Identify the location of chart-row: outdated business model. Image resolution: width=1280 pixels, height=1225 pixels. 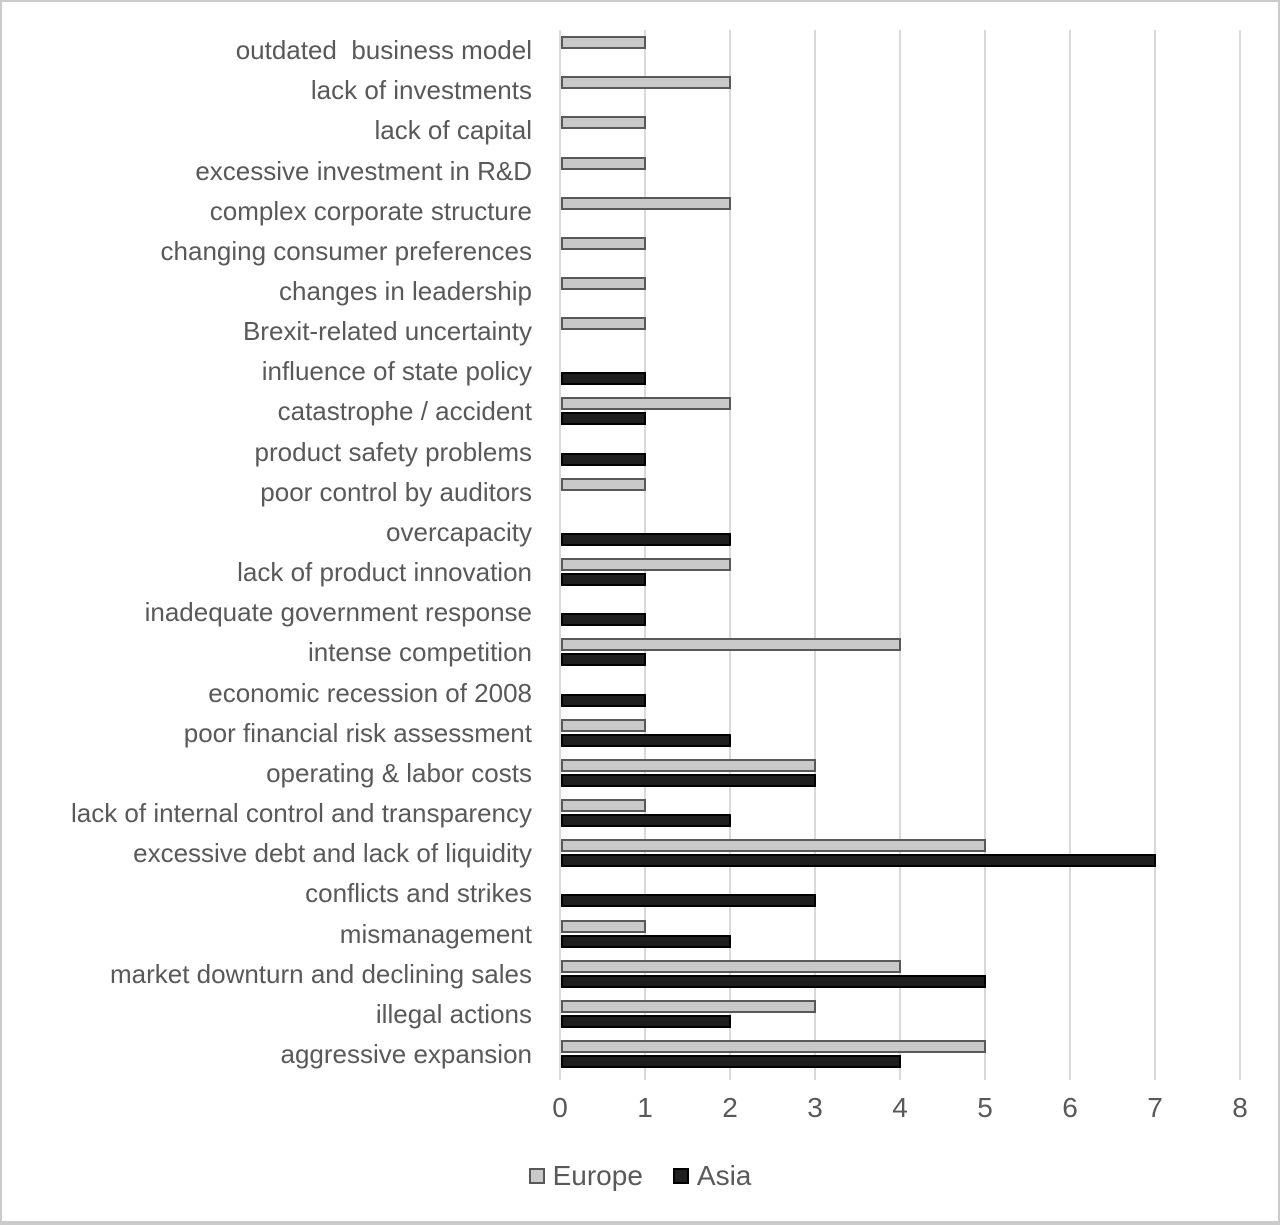
(622, 50).